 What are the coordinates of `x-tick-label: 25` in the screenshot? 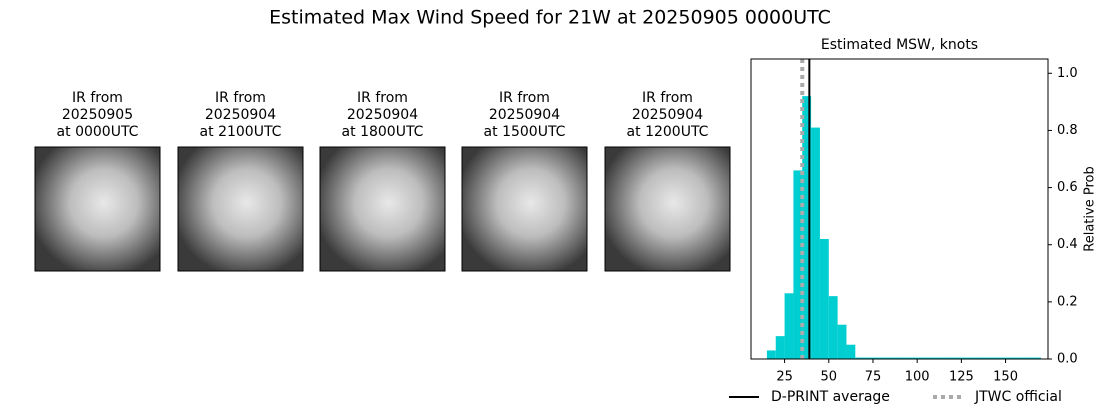 It's located at (784, 377).